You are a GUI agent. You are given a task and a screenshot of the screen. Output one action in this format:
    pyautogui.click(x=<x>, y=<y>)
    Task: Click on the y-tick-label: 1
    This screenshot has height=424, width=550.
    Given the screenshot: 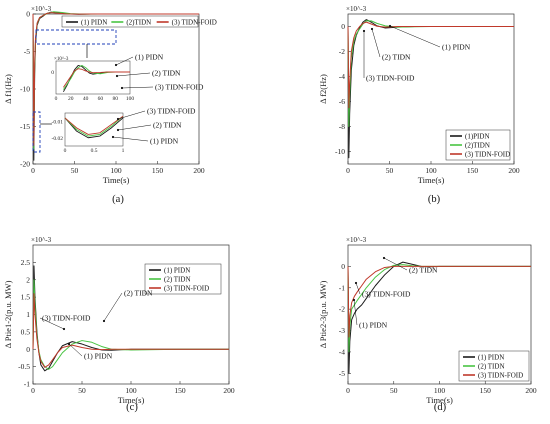 What is the action you would take?
    pyautogui.click(x=28, y=314)
    